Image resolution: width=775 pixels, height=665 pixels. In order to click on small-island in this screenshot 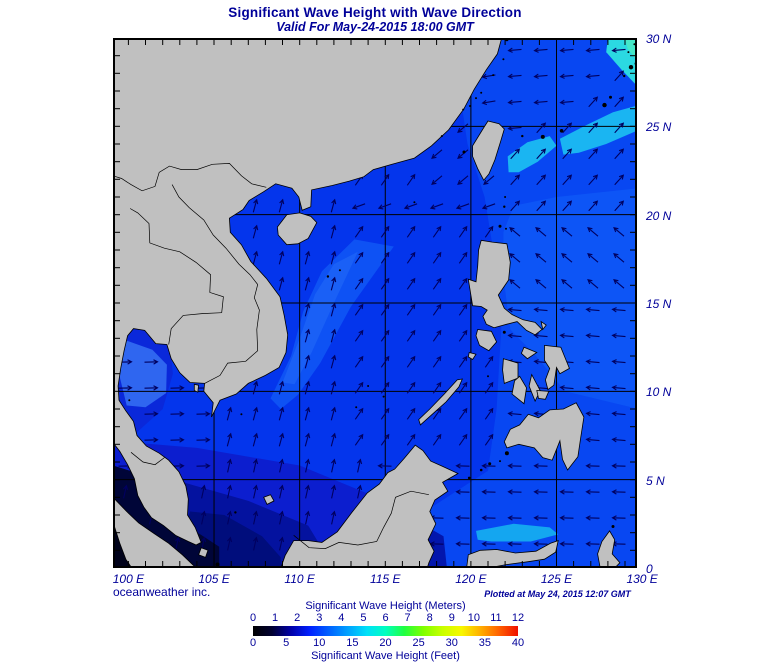, I will do `click(472, 356)`.